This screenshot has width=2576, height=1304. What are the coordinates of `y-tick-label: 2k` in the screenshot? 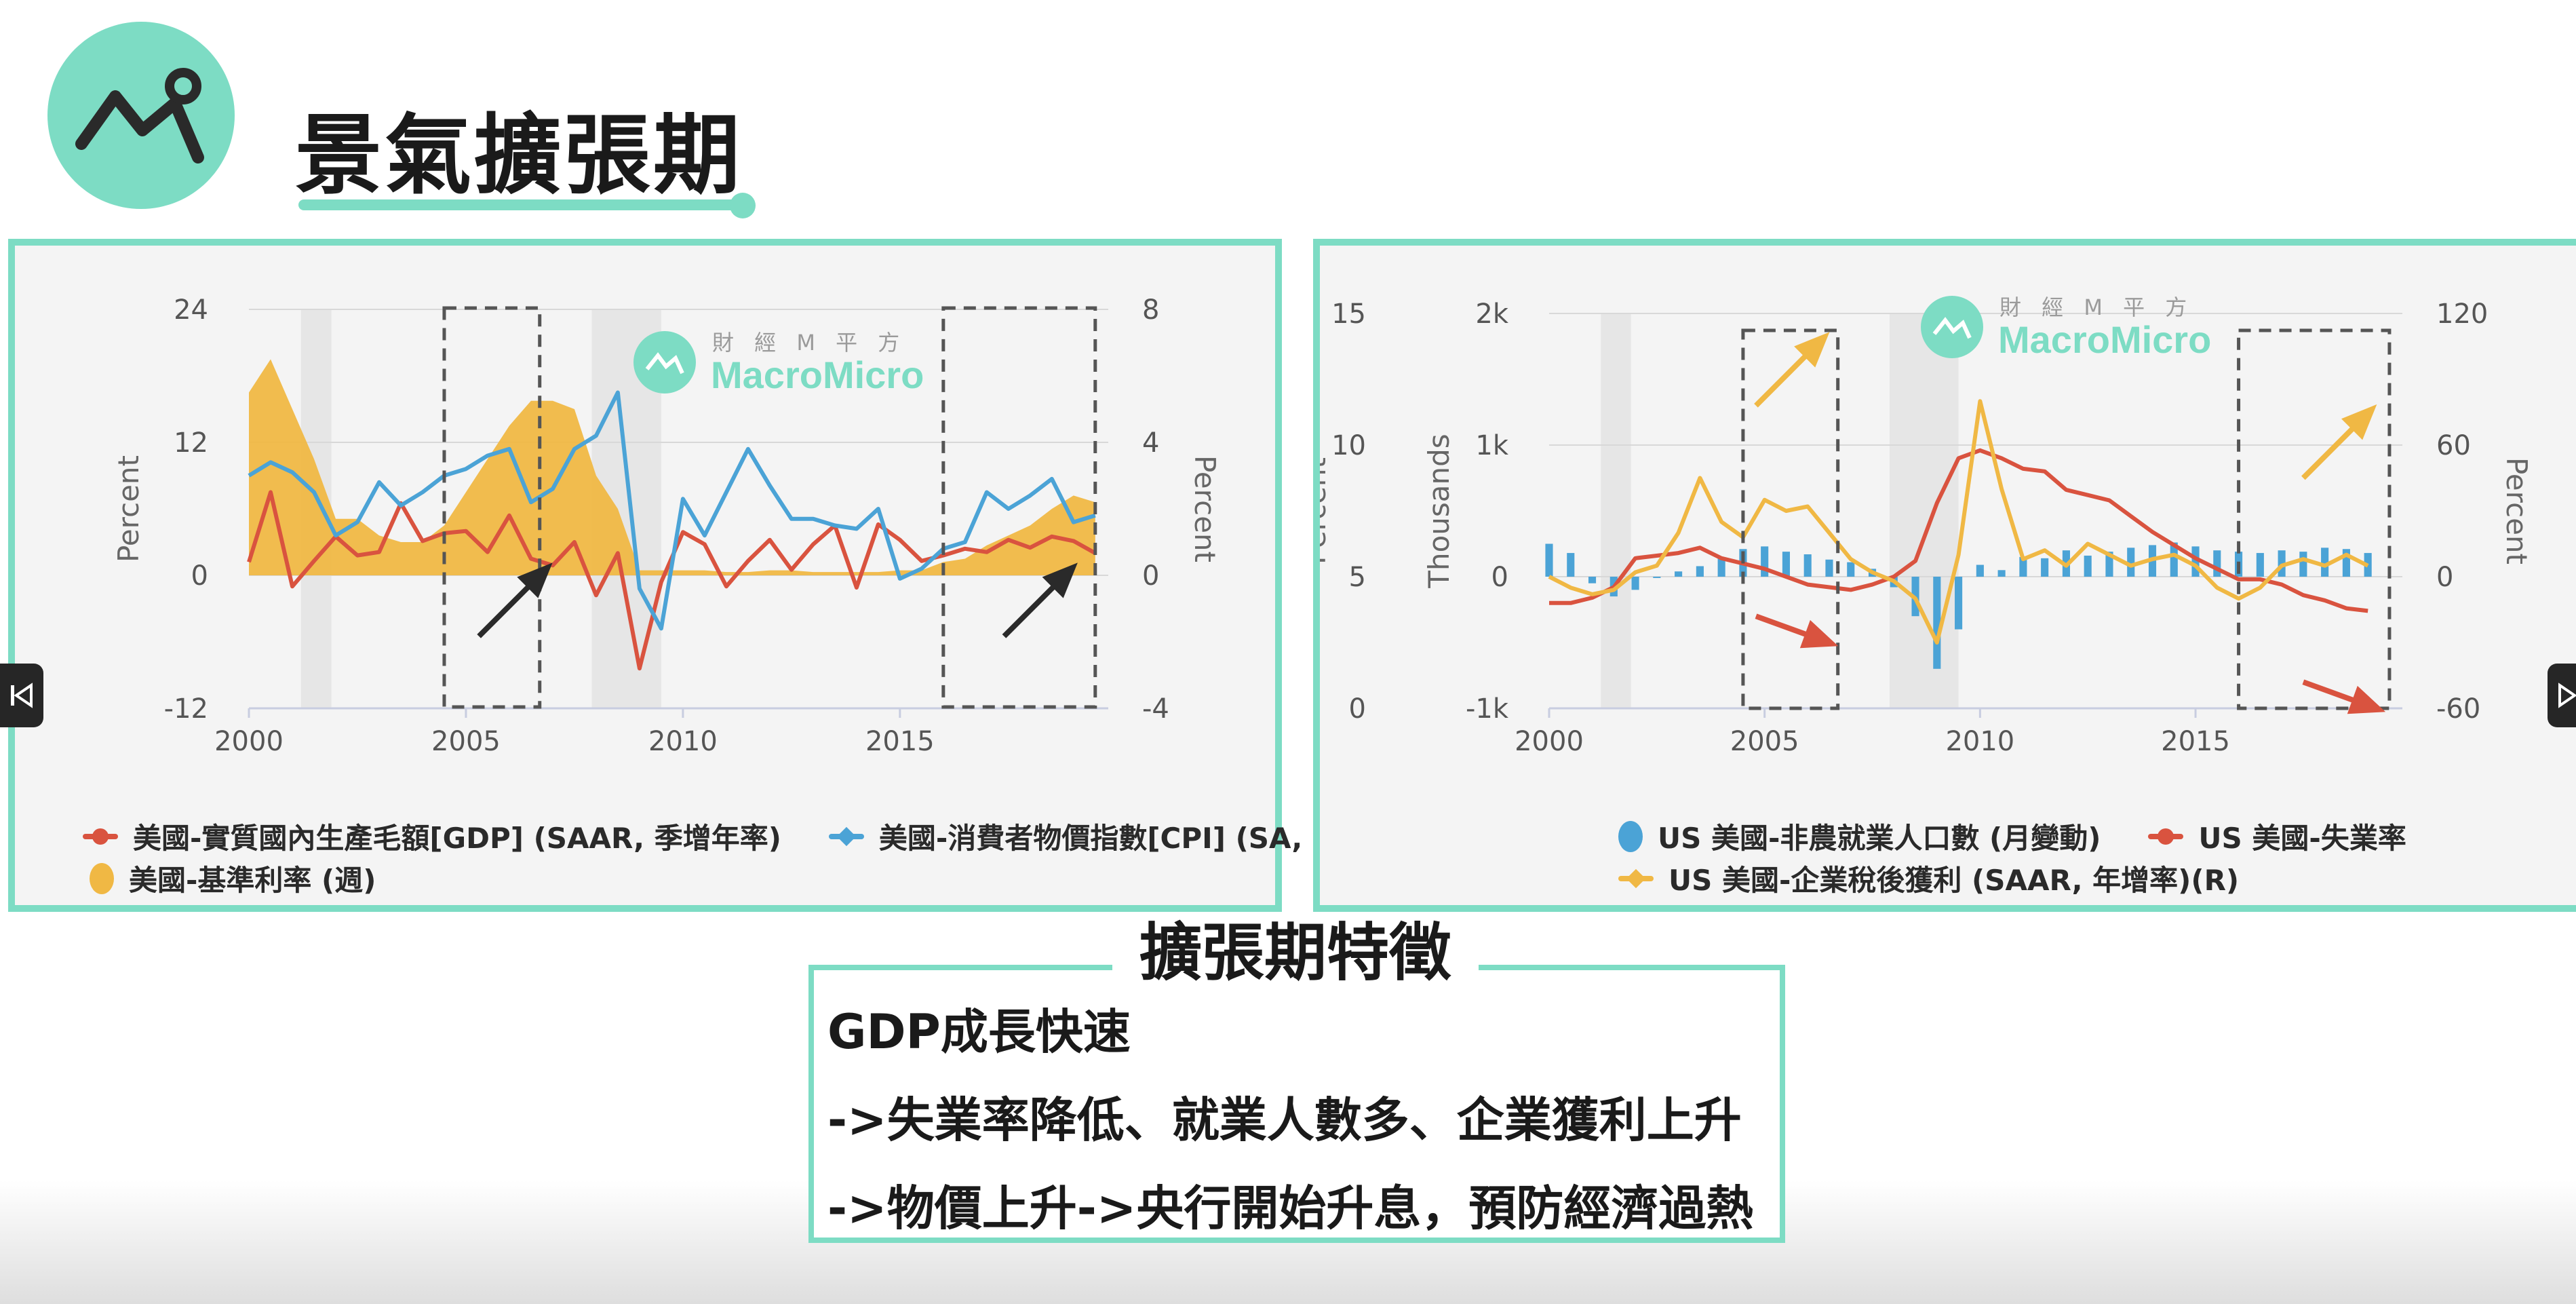 It's located at (1491, 314).